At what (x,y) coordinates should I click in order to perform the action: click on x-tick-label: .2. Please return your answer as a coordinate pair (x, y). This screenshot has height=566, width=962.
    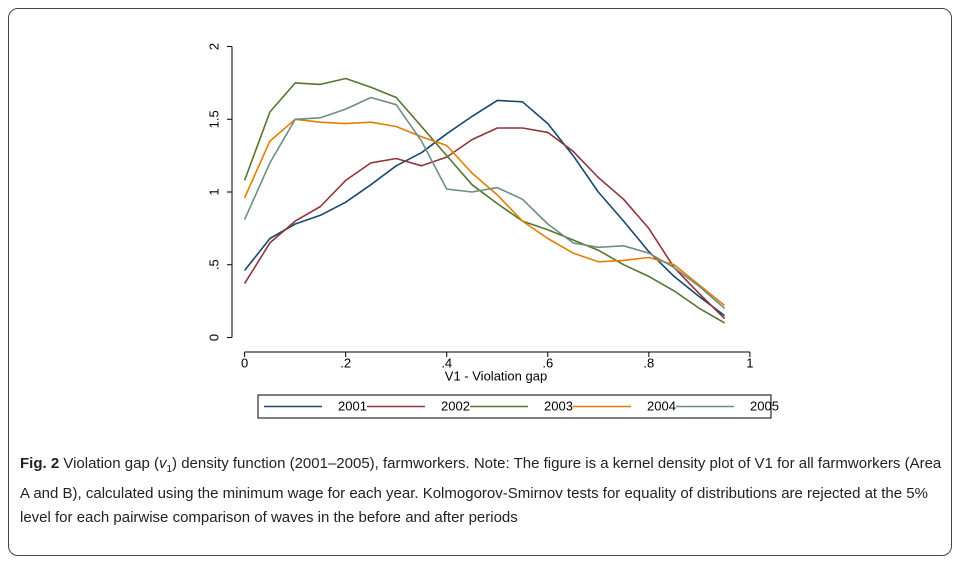
    Looking at the image, I should click on (345, 362).